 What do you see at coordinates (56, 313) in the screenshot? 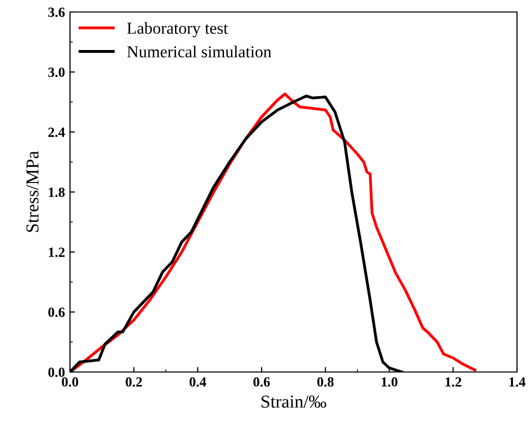
I see `y-tick-label: 0.6` at bounding box center [56, 313].